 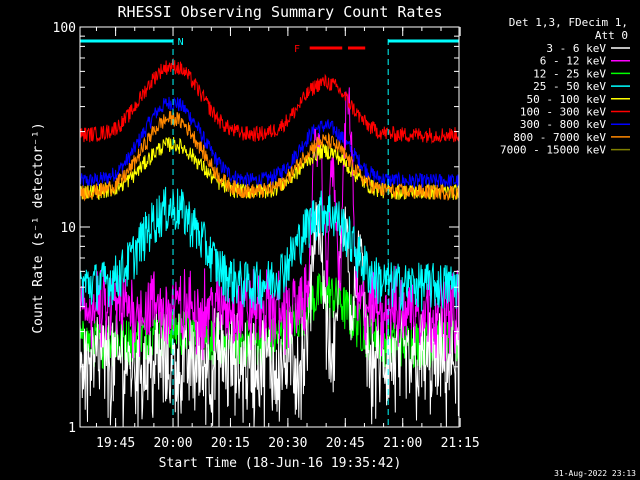 I want to click on legend-header-line: Det 1,3, FDecim 1,, so click(x=568, y=22).